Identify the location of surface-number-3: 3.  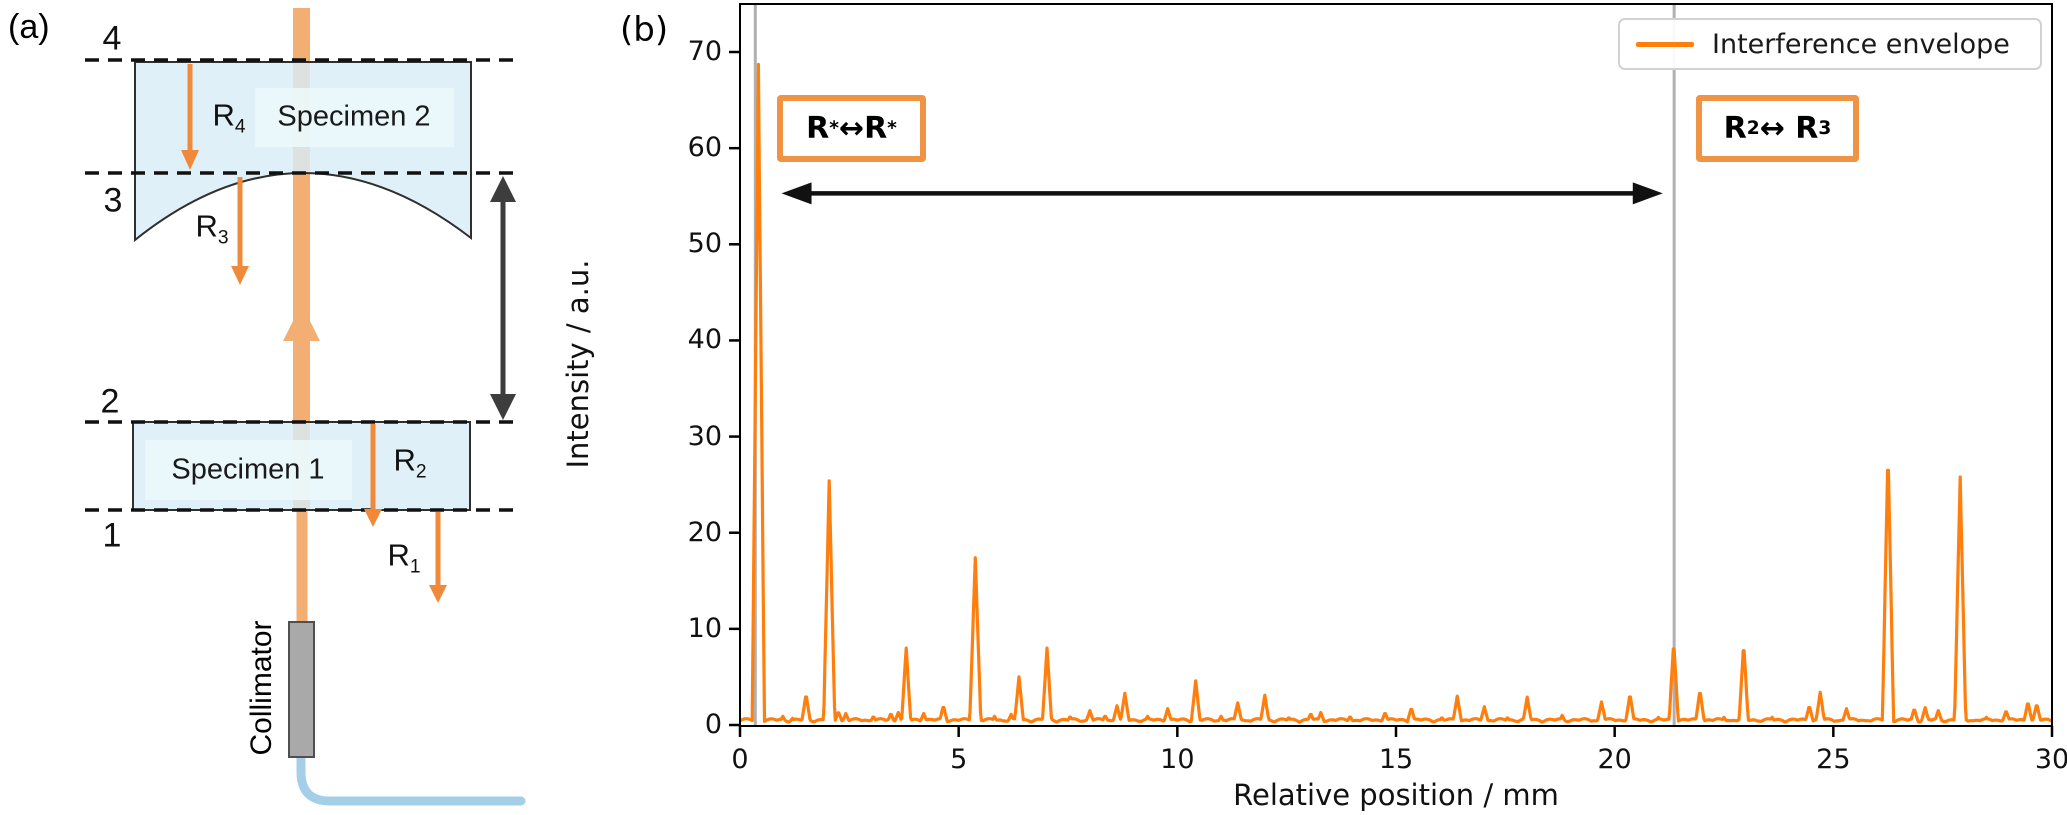
(113, 200).